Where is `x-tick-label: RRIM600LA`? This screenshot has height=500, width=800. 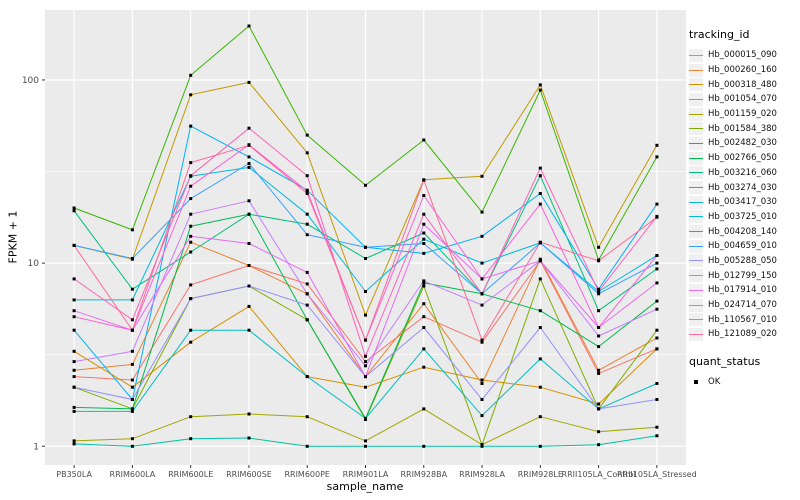
x-tick-label: RRIM600LA is located at coordinates (133, 474).